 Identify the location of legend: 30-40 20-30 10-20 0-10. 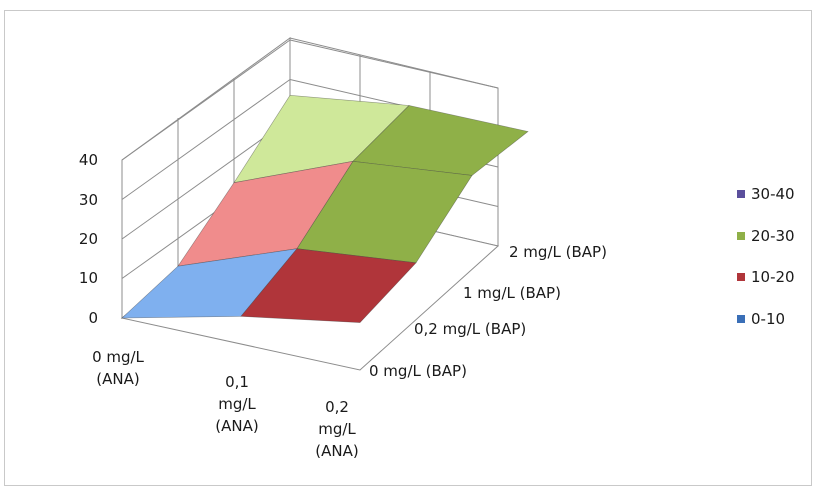
(766, 256).